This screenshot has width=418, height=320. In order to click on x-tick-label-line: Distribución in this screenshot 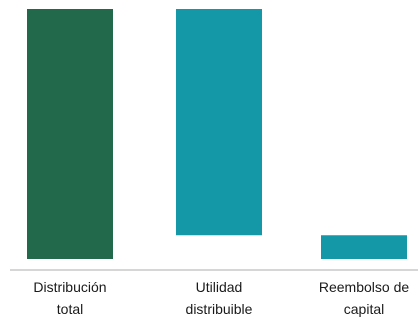, I will do `click(69, 287)`.